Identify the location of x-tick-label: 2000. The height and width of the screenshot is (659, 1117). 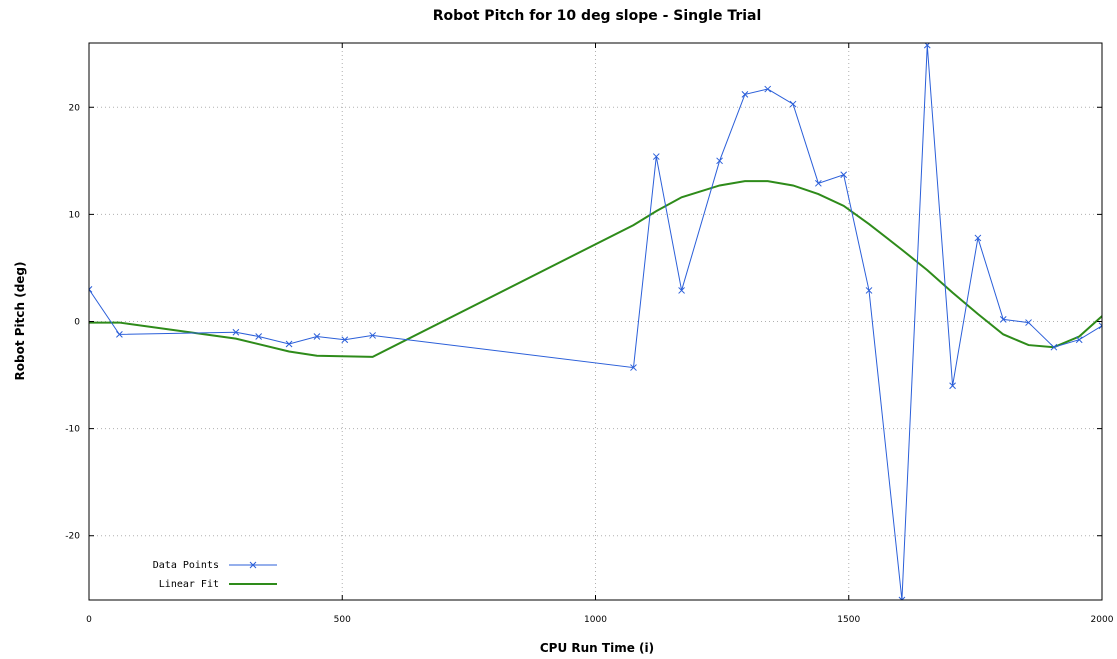
(1102, 620).